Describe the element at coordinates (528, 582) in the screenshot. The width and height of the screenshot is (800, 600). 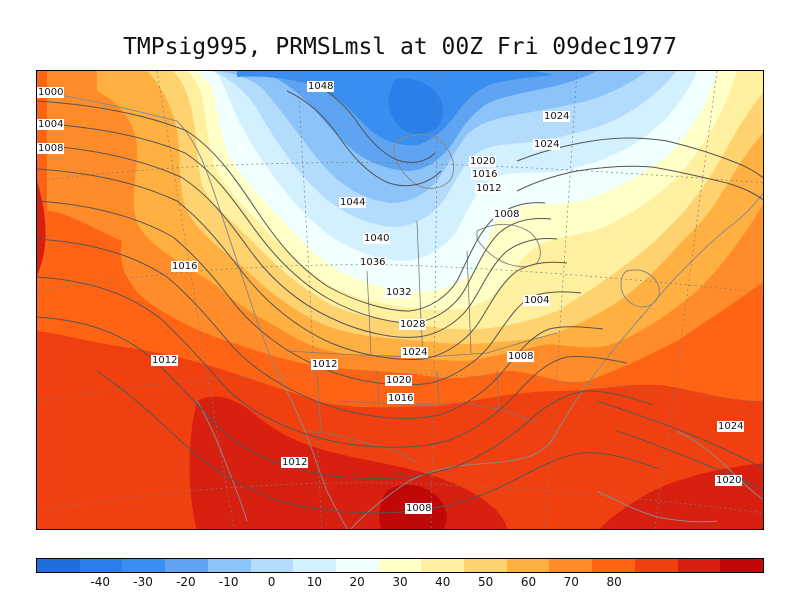
I see `colorbar-tick-label: 60` at that location.